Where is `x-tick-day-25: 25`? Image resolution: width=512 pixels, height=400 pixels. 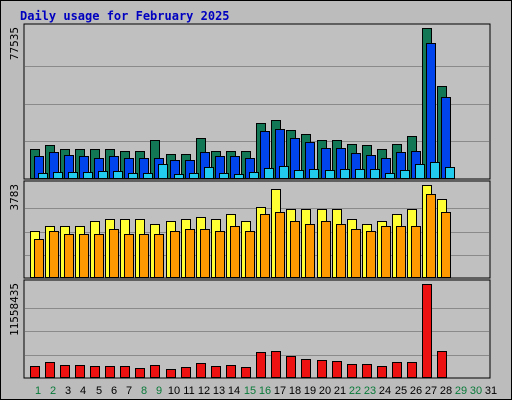 x-tick-day-25: 25 is located at coordinates (401, 391).